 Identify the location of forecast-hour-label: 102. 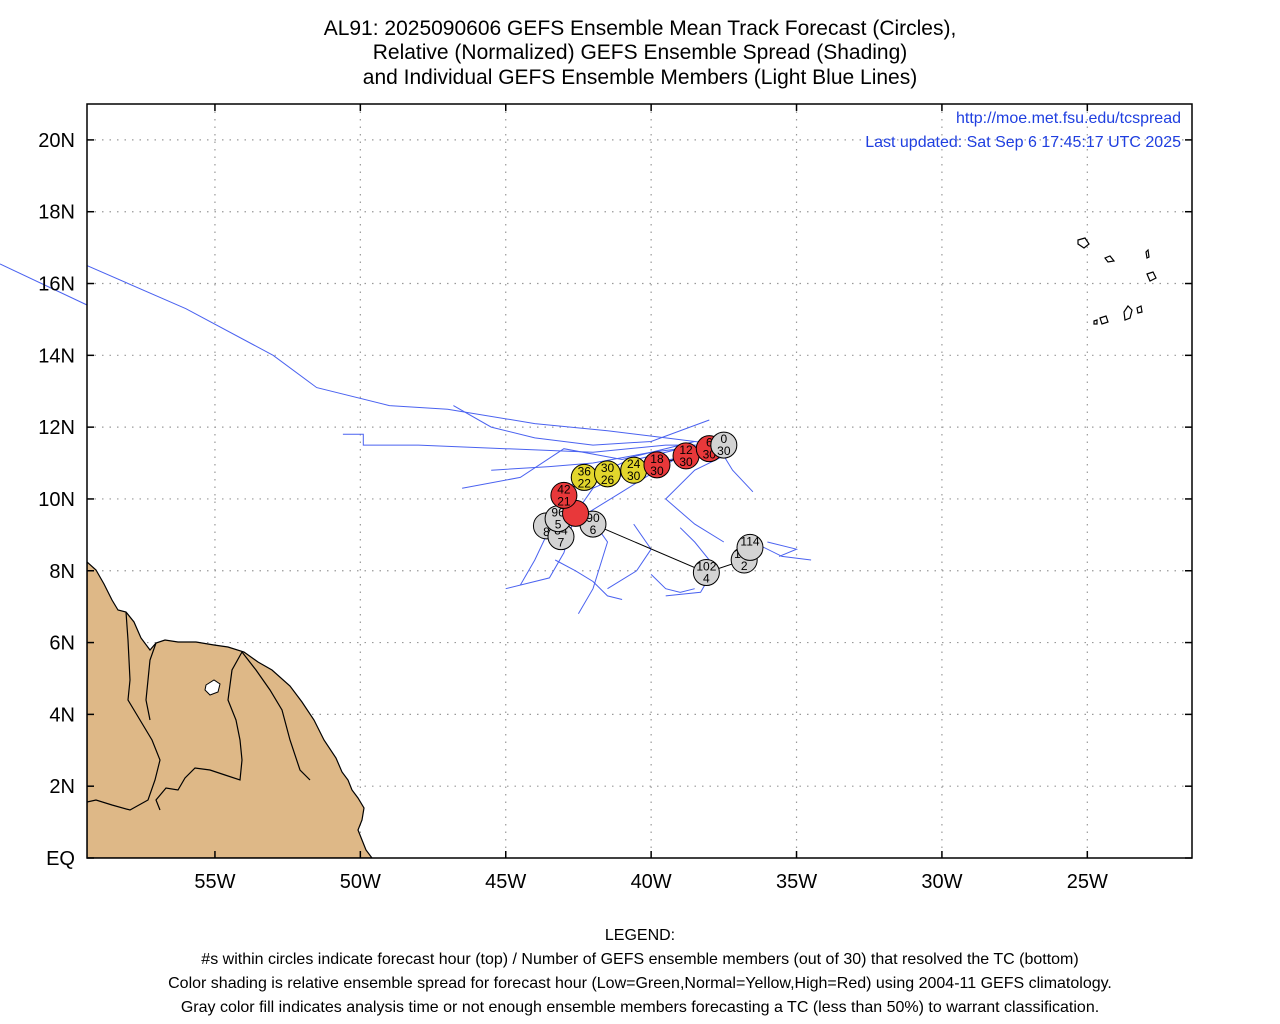
(706, 567).